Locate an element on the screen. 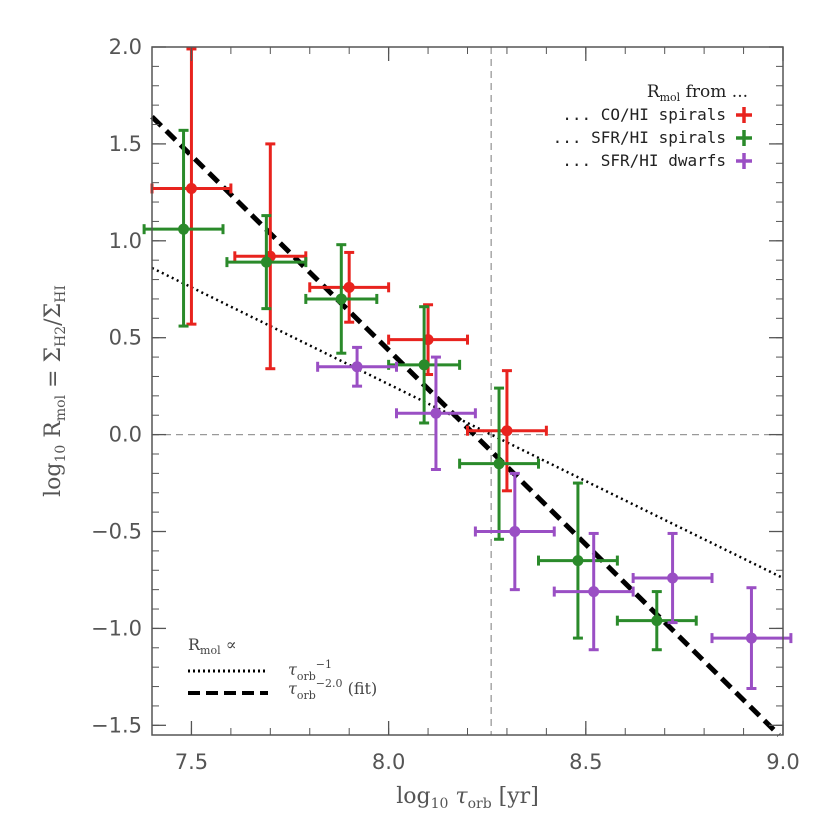 This screenshot has width=830, height=830. y-axis-label-pre-sub: 10 is located at coordinates (61, 454).